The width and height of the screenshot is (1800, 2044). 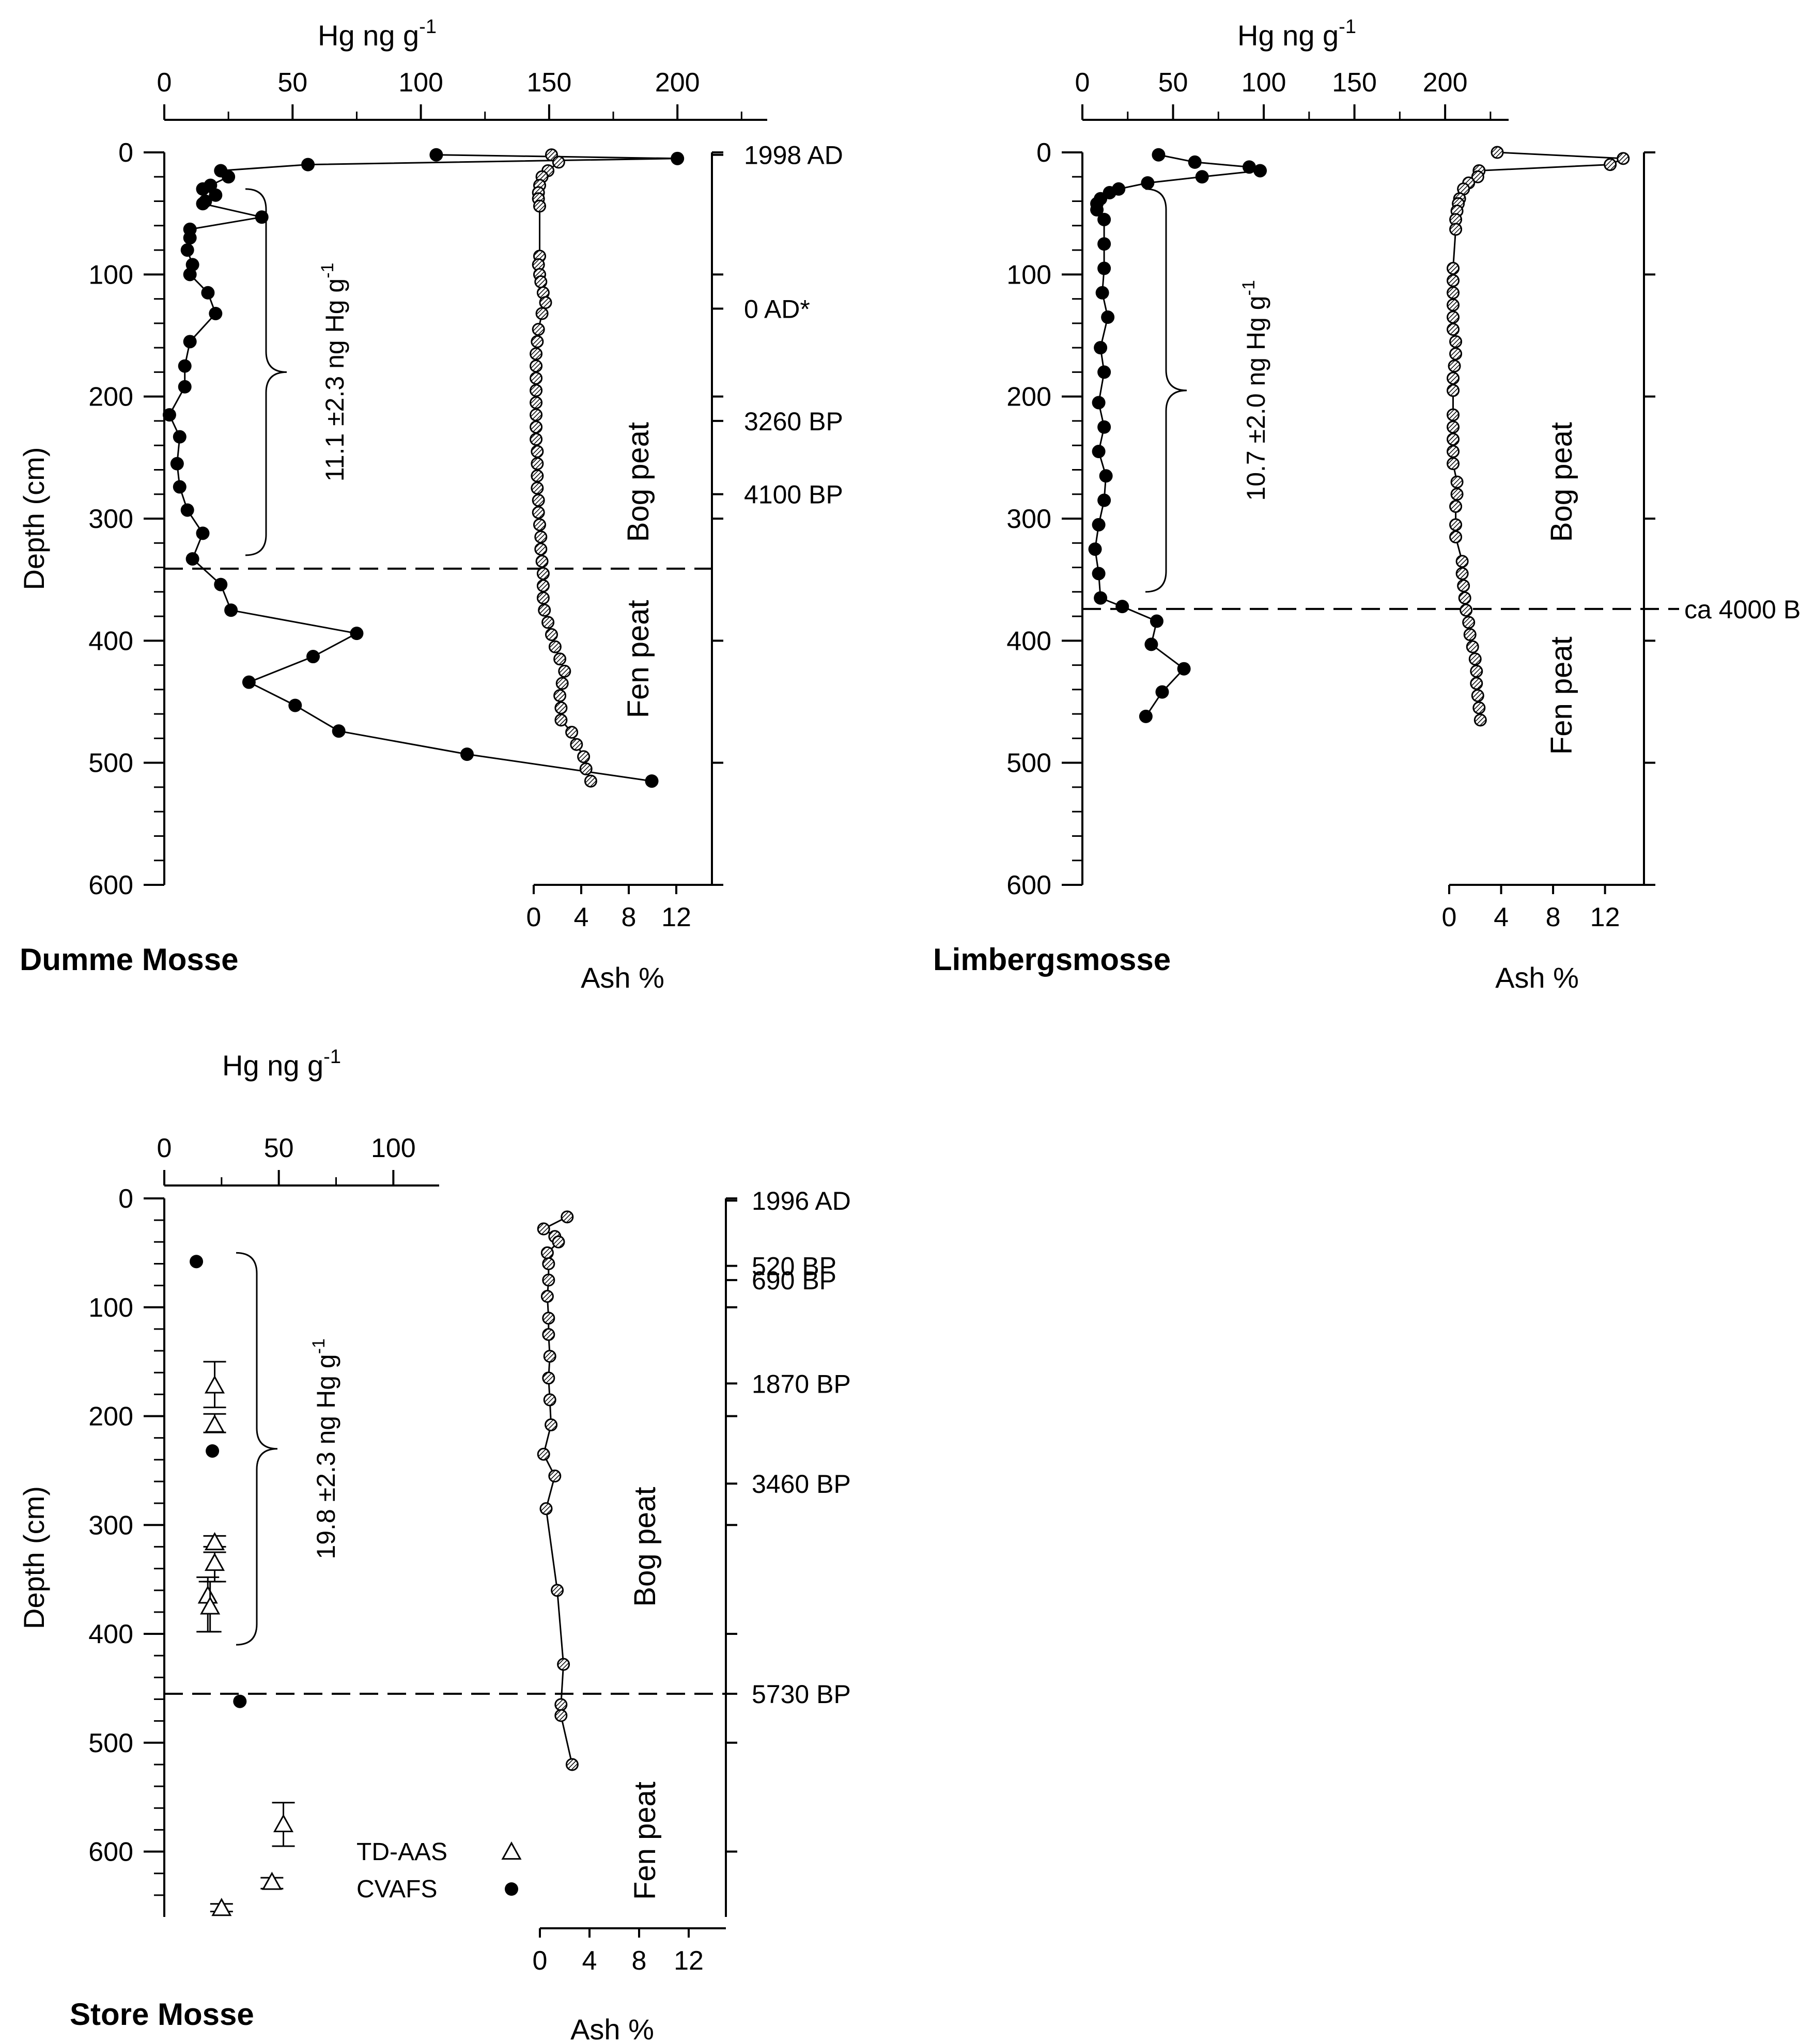 I want to click on depth-axis-title: Depth (cm), so click(x=34, y=1557).